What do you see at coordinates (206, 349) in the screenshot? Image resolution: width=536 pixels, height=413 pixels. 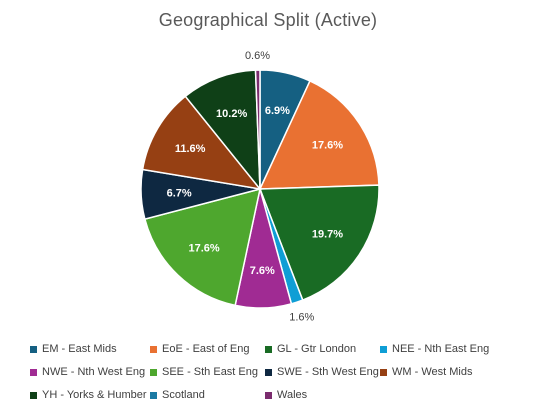 I see `legend-label: EoE - East of Eng` at bounding box center [206, 349].